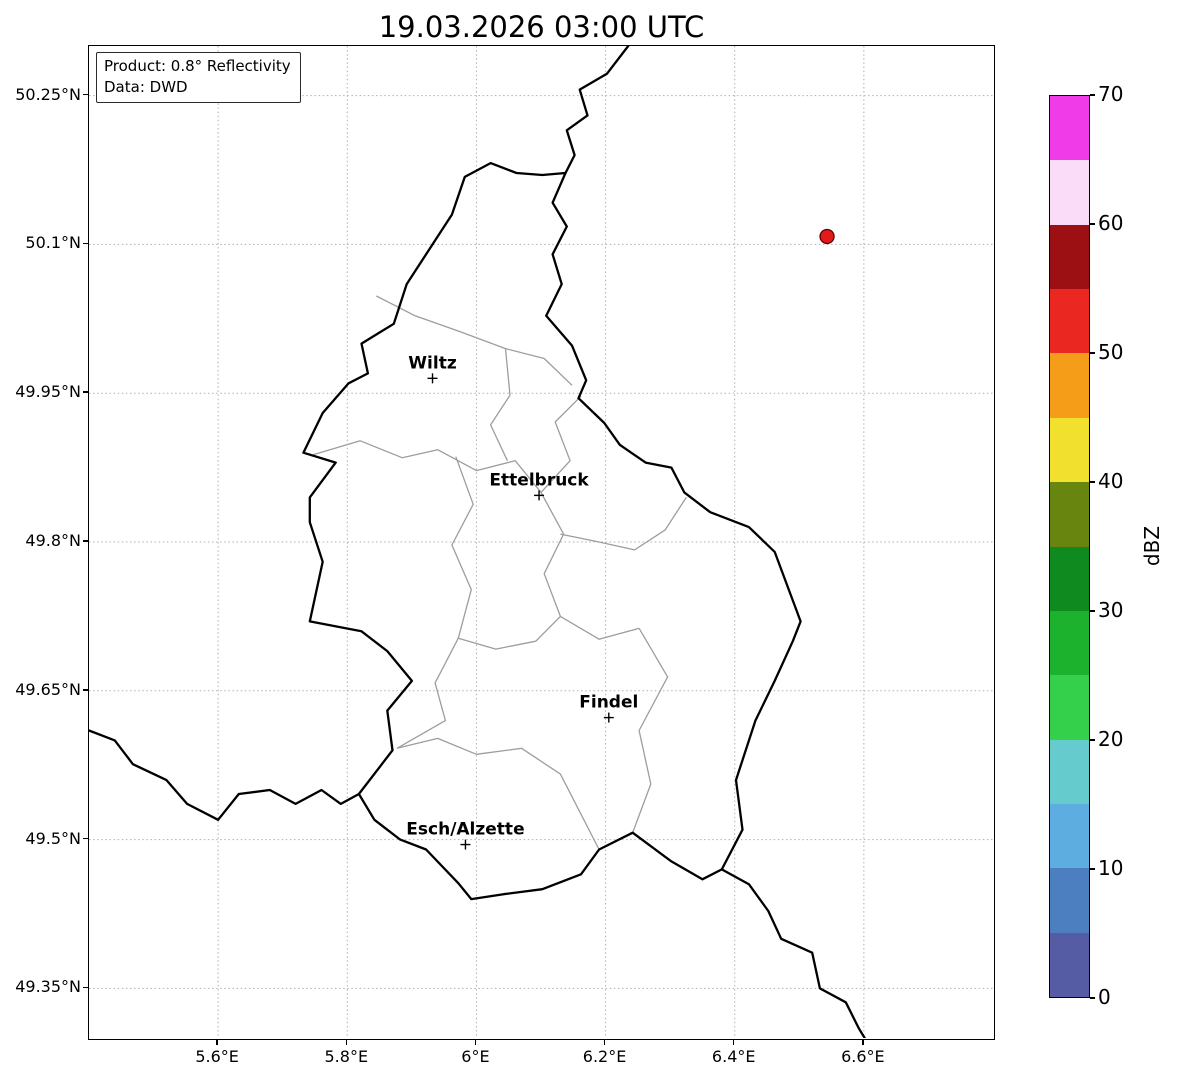  Describe the element at coordinates (1111, 94) in the screenshot. I see `colorbar-tick-label: 70` at that location.